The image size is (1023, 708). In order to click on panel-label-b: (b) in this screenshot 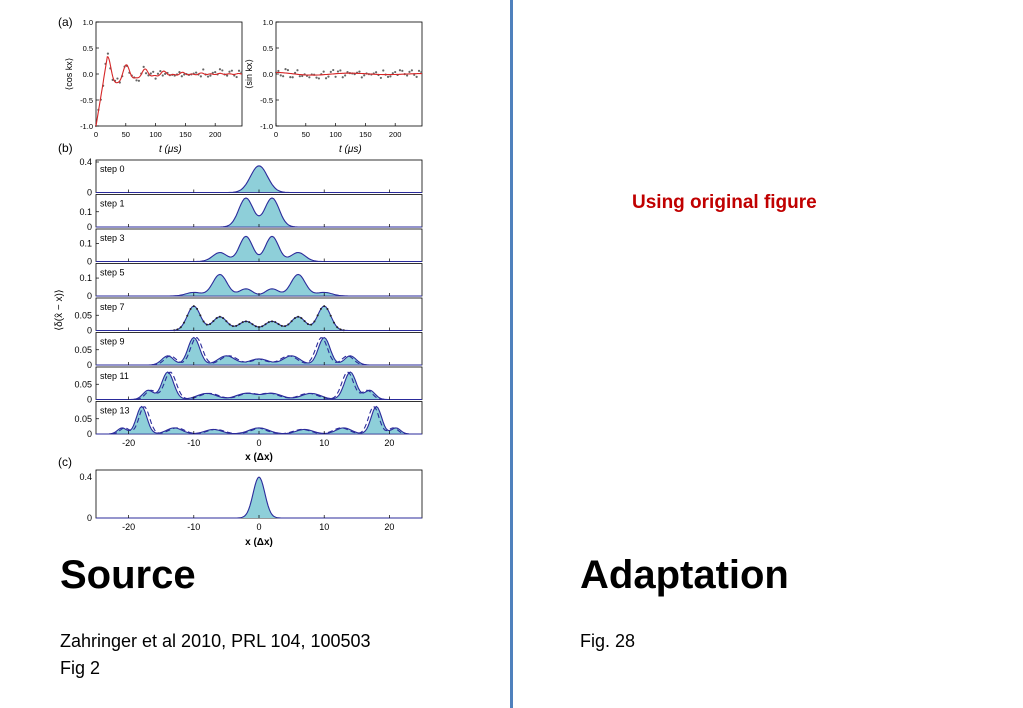, I will do `click(65, 148)`.